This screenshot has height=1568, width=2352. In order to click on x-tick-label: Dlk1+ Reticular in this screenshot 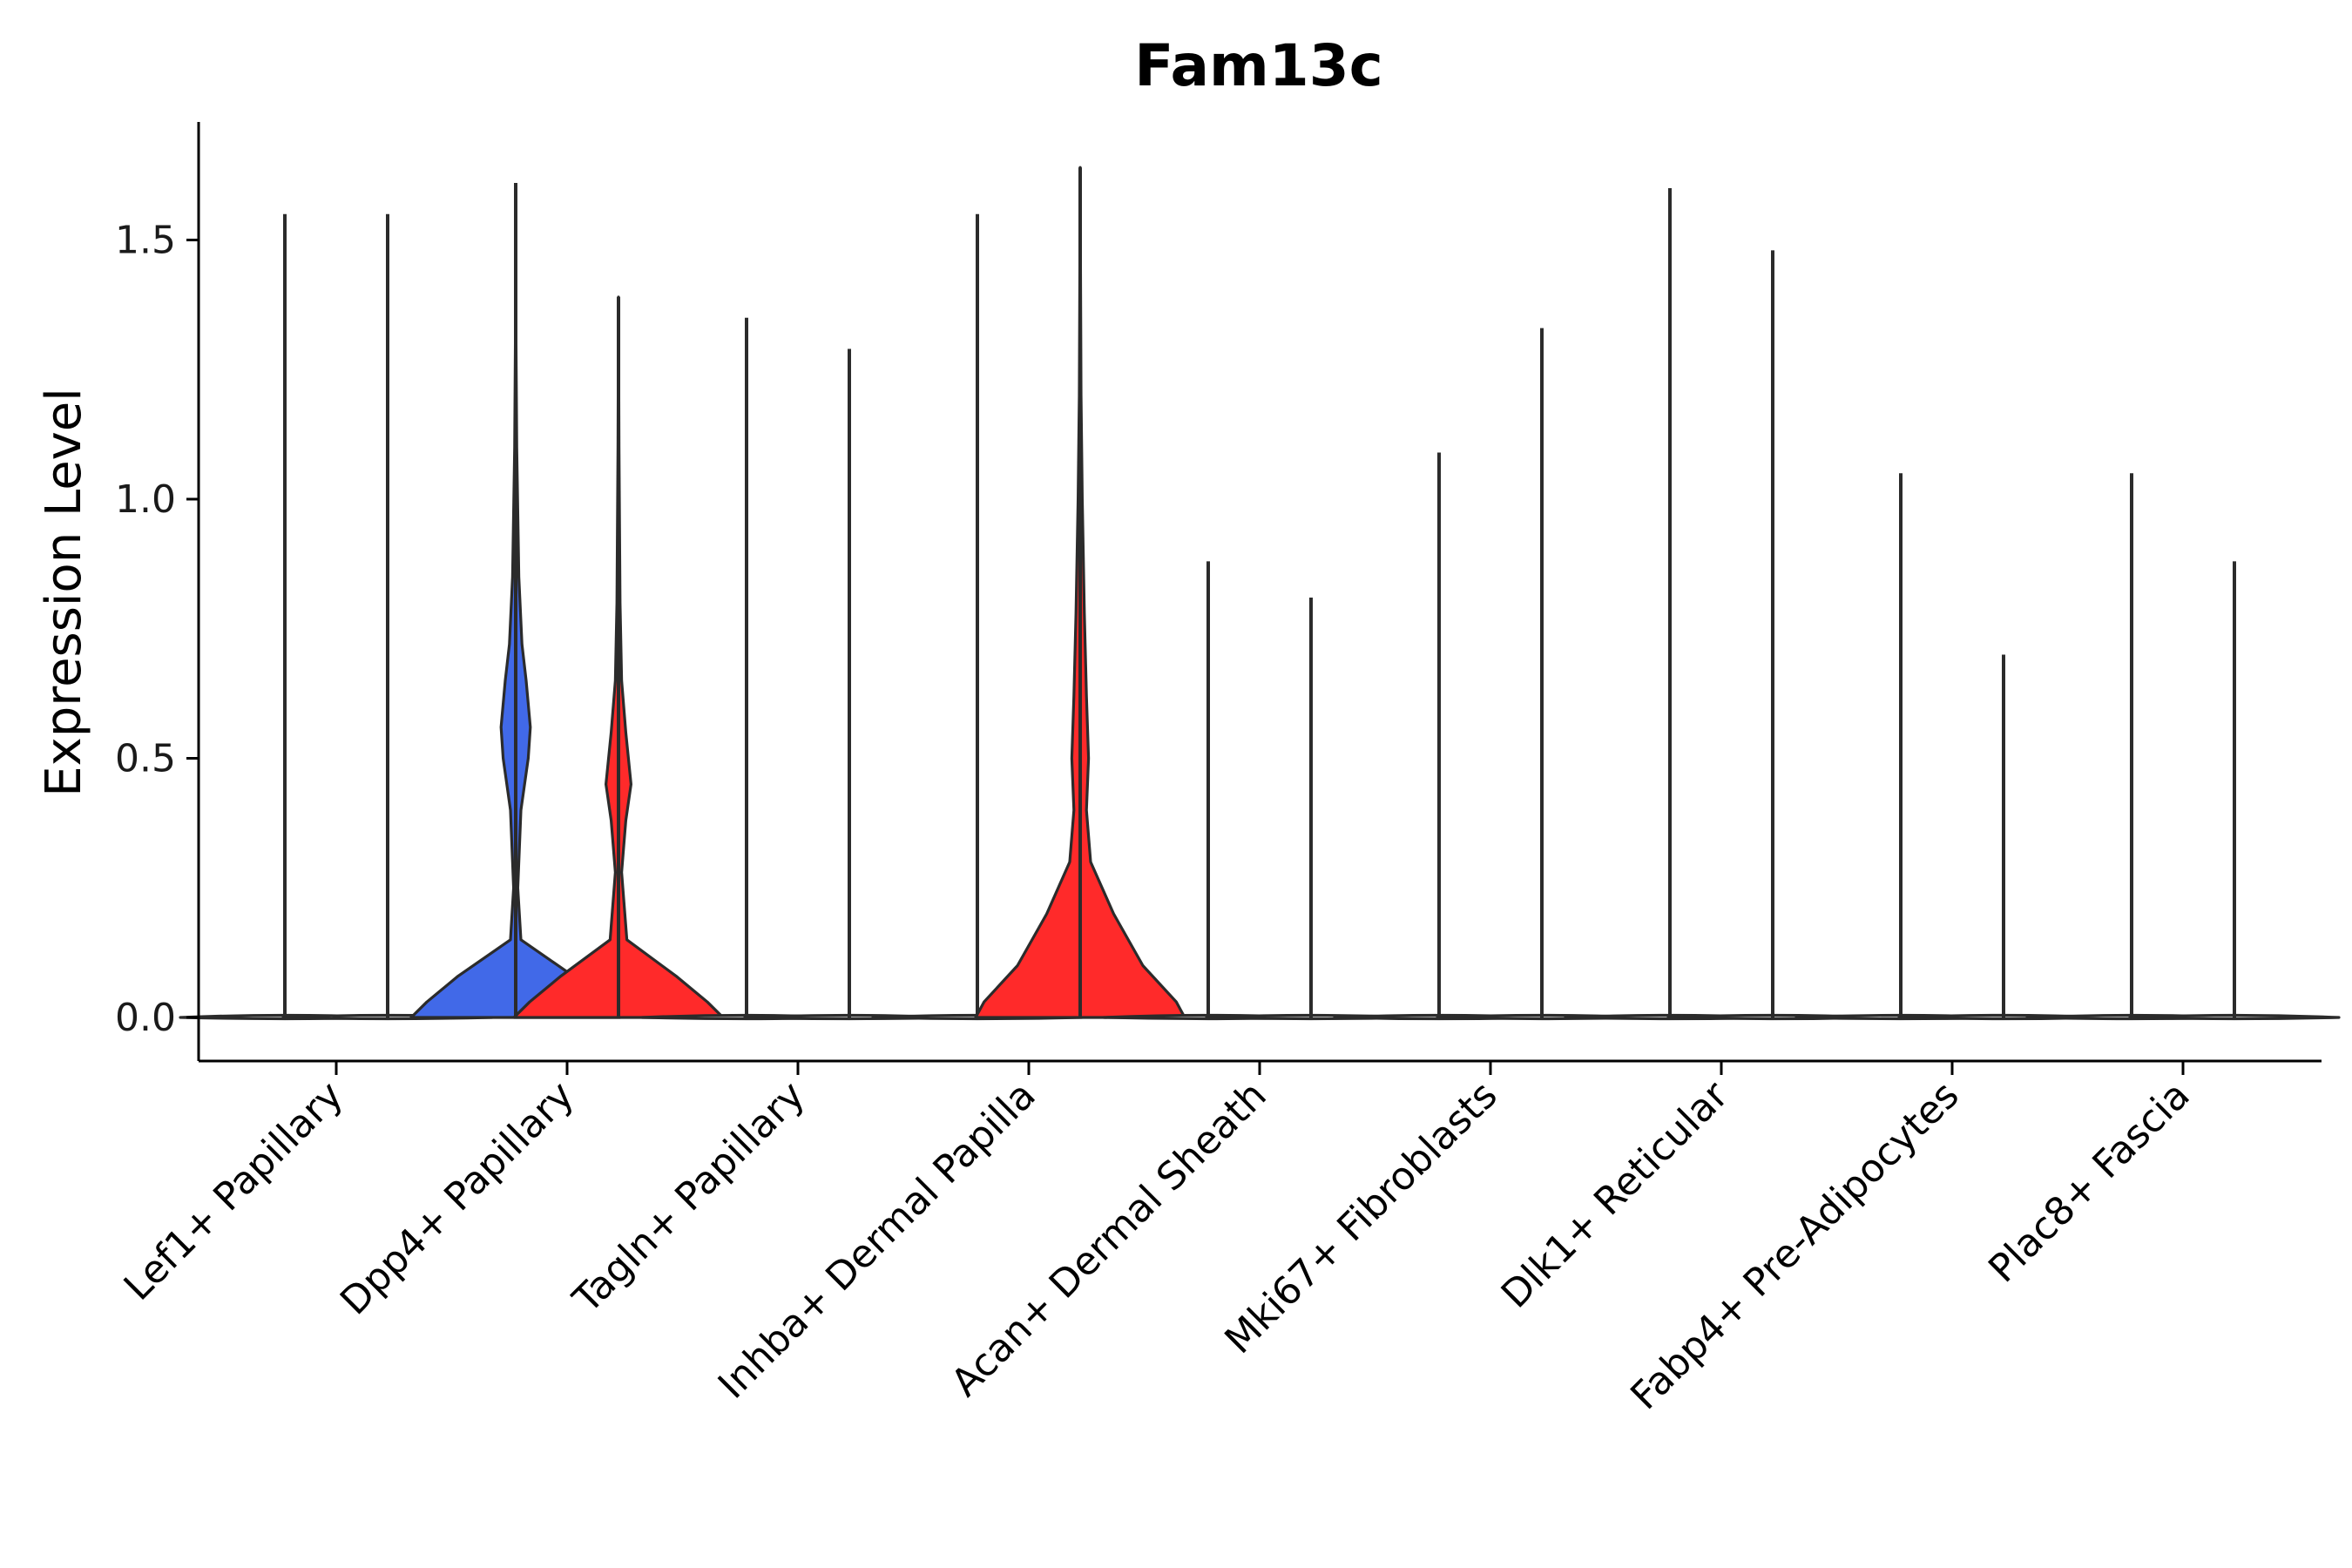, I will do `click(1615, 1194)`.